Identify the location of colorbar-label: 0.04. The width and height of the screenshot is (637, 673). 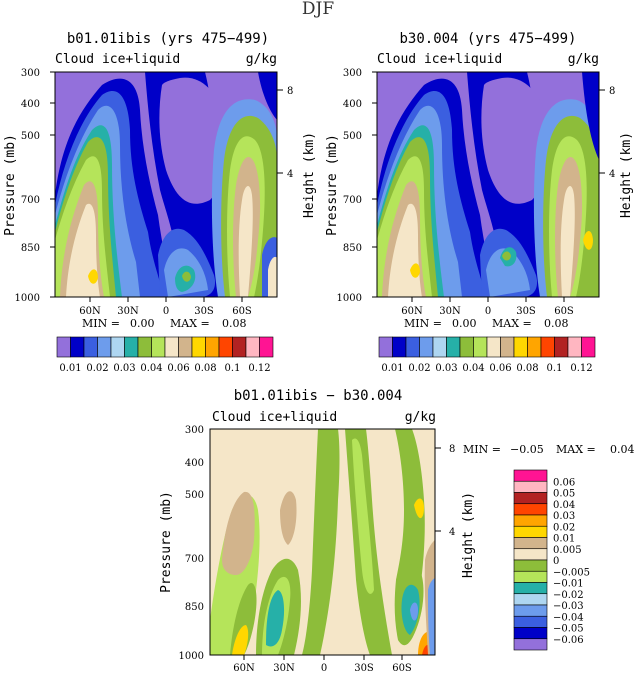
(564, 505).